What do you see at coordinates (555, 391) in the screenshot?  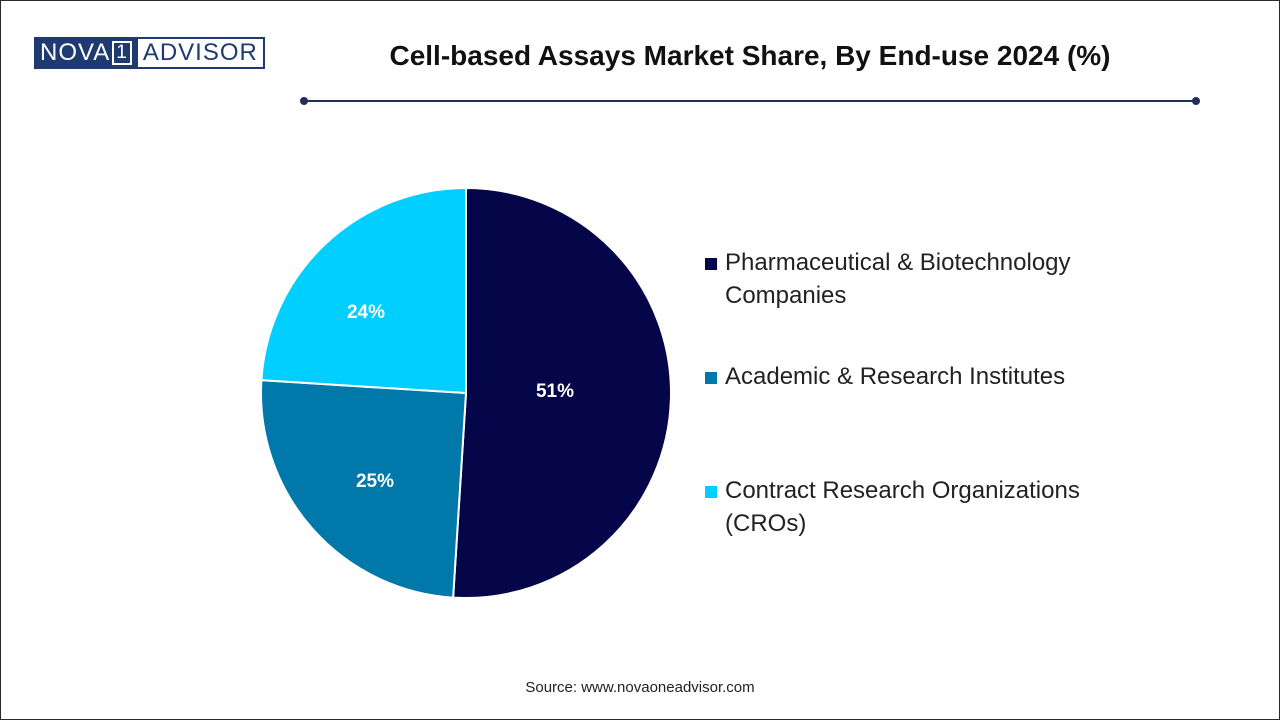 I see `pie-data-label-1: 51%` at bounding box center [555, 391].